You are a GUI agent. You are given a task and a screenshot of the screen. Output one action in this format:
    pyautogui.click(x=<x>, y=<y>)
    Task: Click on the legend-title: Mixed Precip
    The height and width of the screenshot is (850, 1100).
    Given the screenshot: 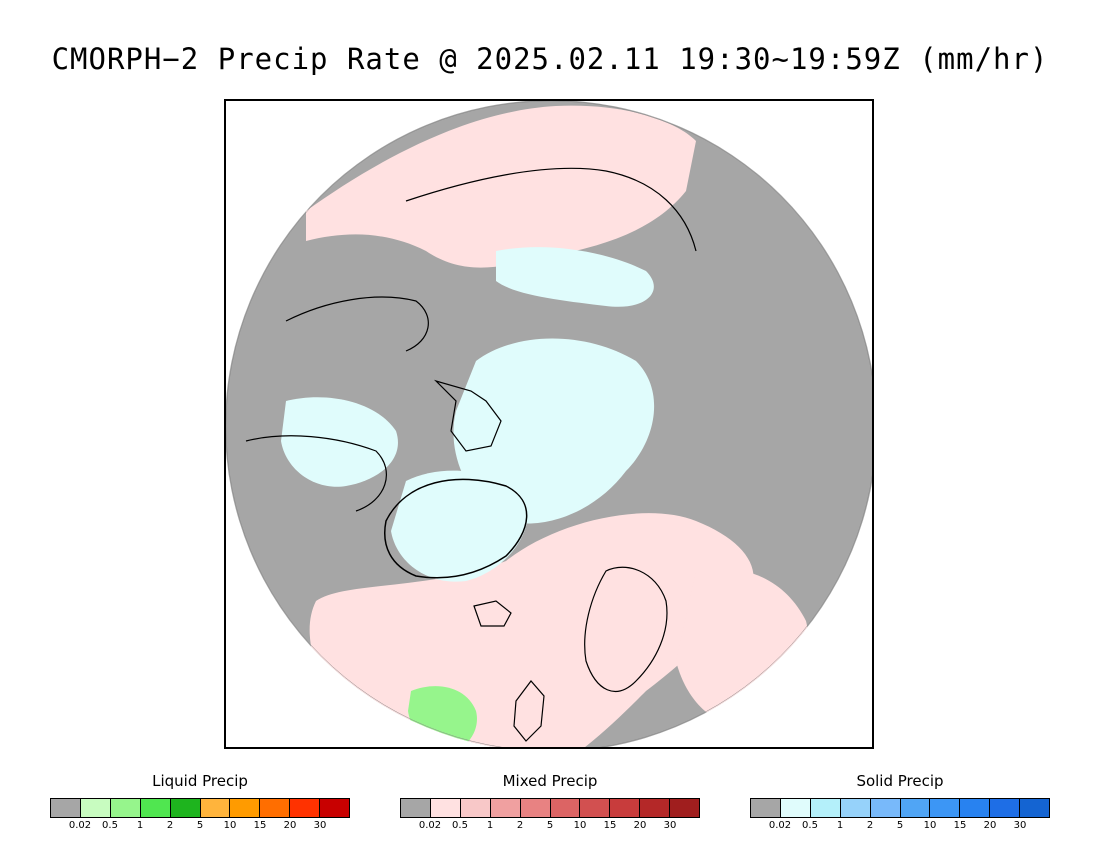 What is the action you would take?
    pyautogui.click(x=550, y=781)
    